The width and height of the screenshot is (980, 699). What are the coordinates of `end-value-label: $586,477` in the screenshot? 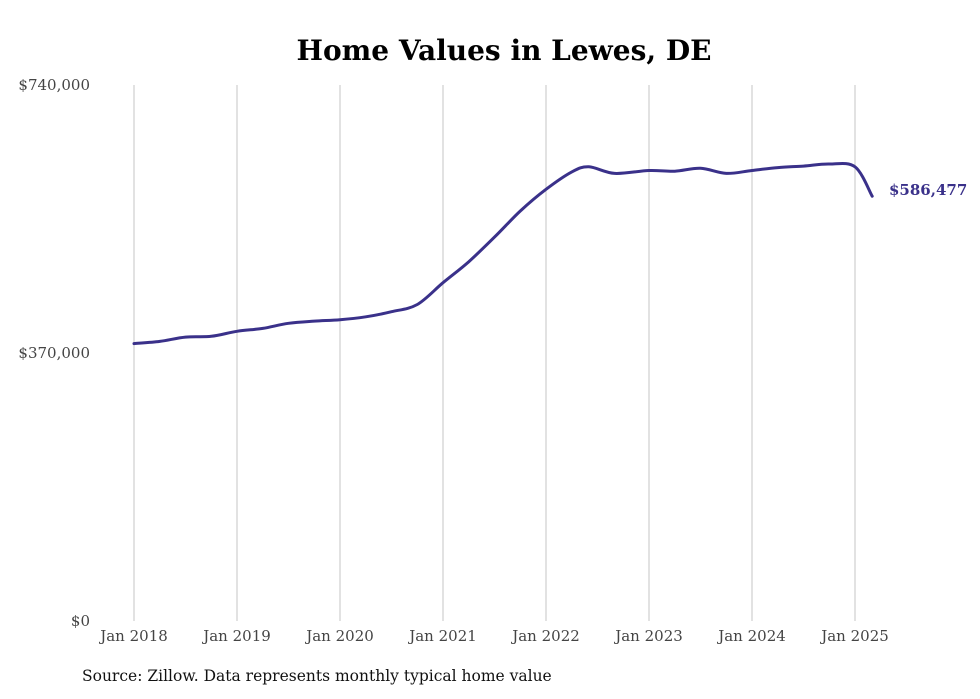 It's located at (928, 190).